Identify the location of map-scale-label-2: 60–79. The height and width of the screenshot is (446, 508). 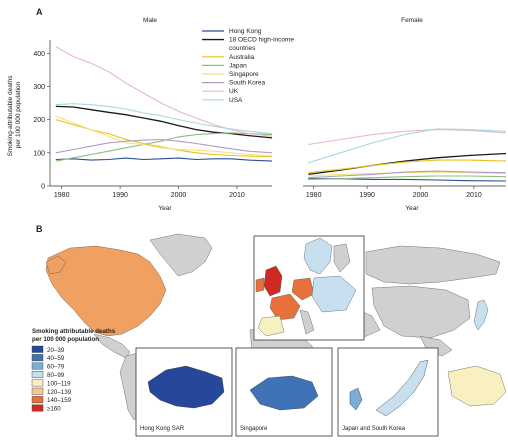
(56, 367).